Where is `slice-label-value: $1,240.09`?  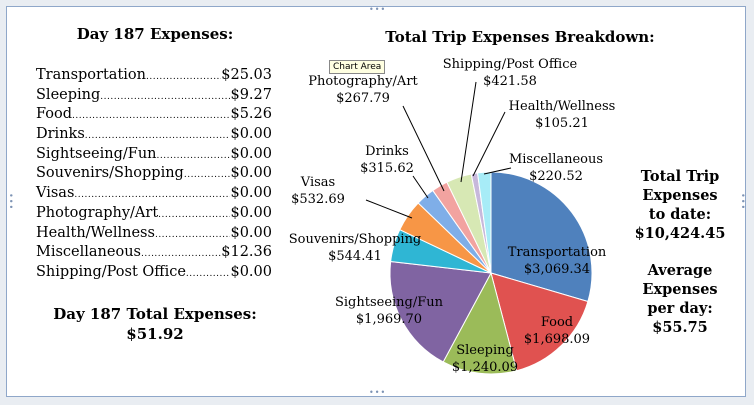 slice-label-value: $1,240.09 is located at coordinates (485, 367).